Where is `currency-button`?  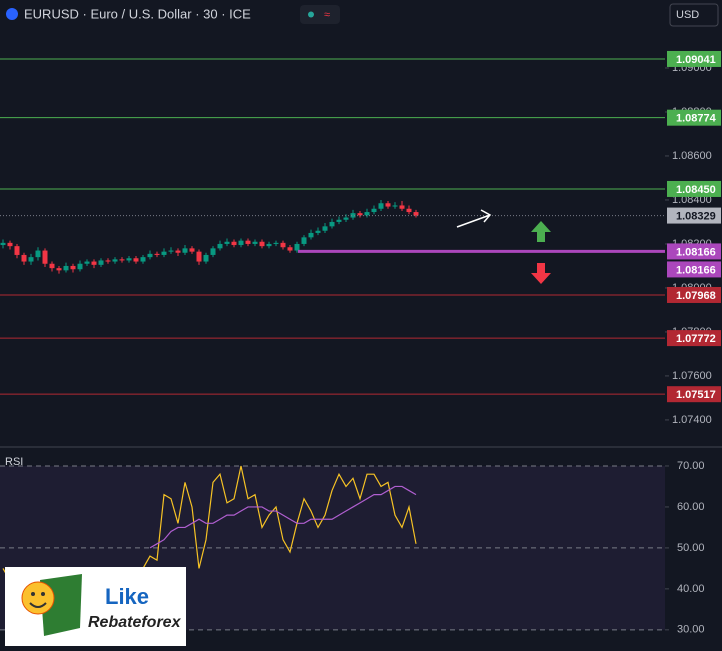
currency-button is located at coordinates (694, 15).